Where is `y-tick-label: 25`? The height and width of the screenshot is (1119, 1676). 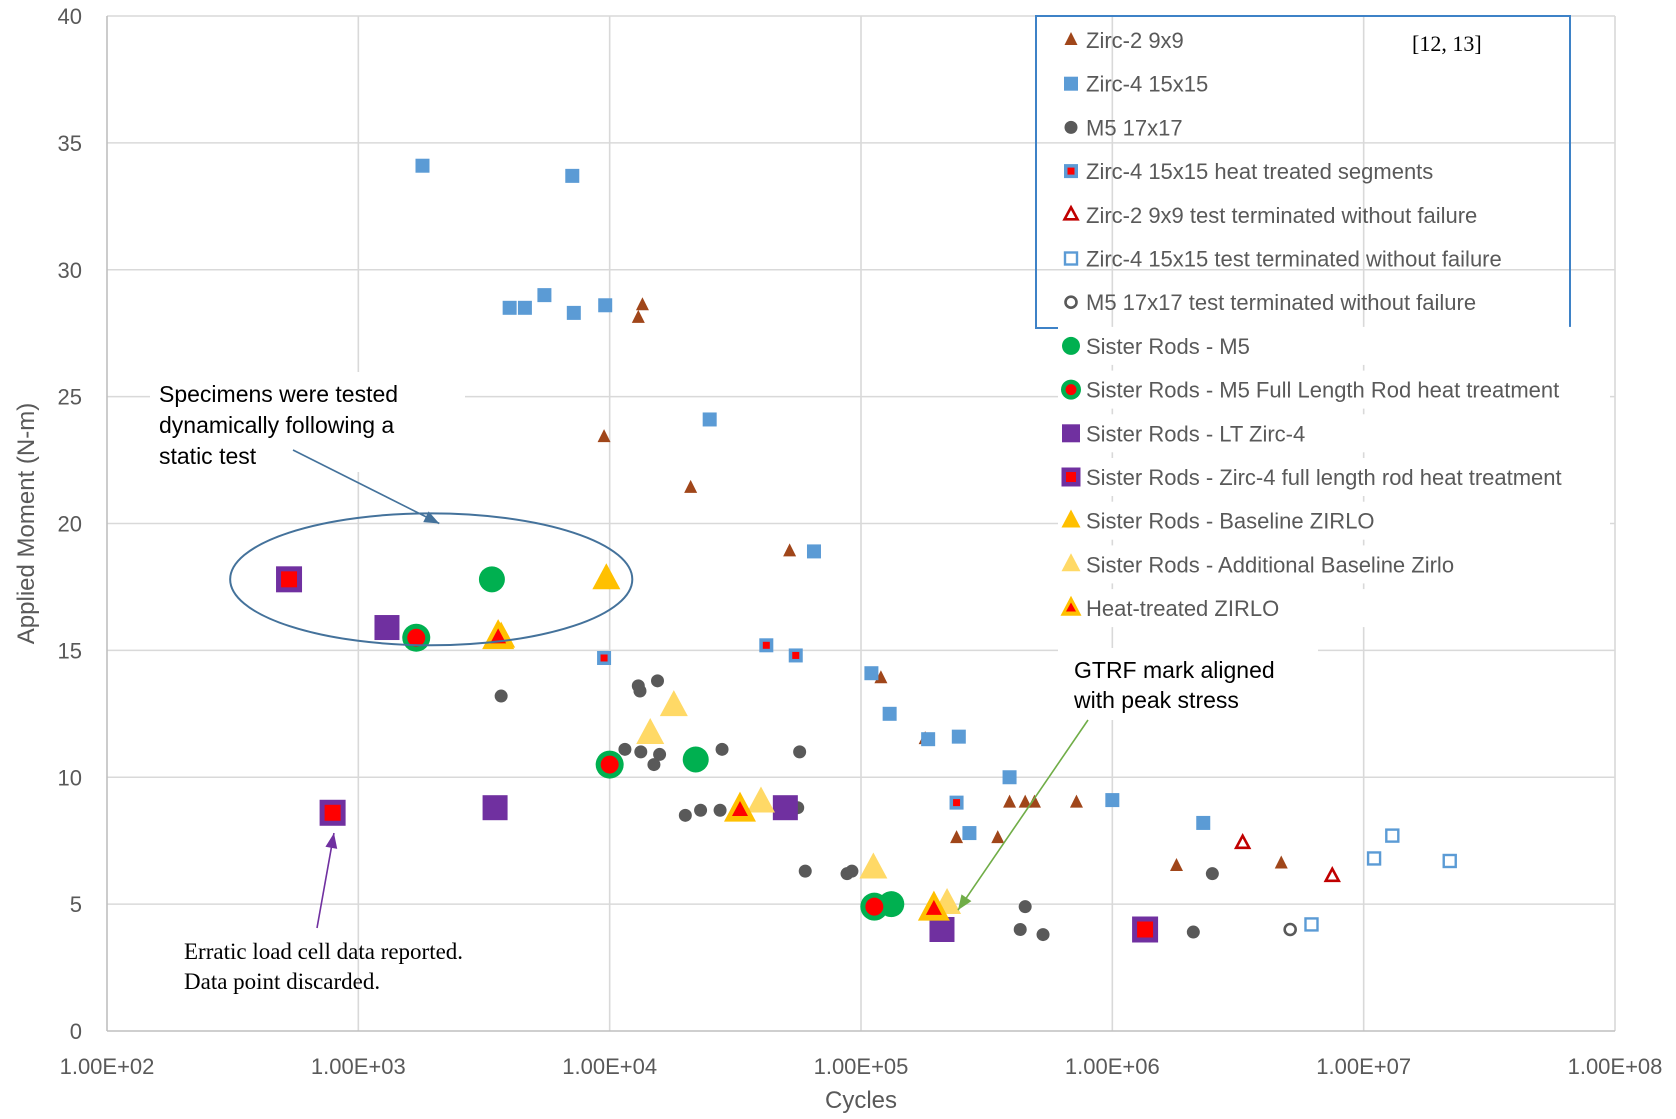 y-tick-label: 25 is located at coordinates (70, 397).